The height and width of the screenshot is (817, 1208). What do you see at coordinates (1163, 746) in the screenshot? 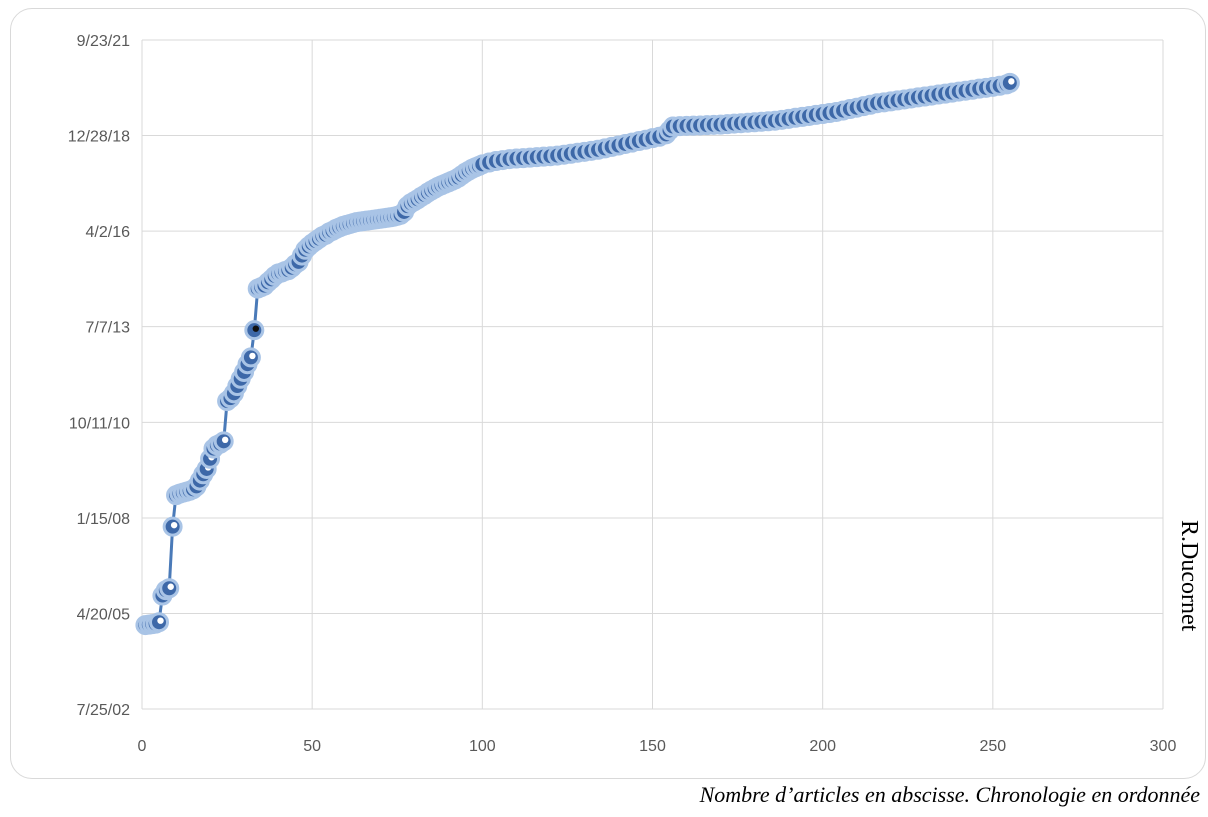
I see `x-tick-label: 300` at bounding box center [1163, 746].